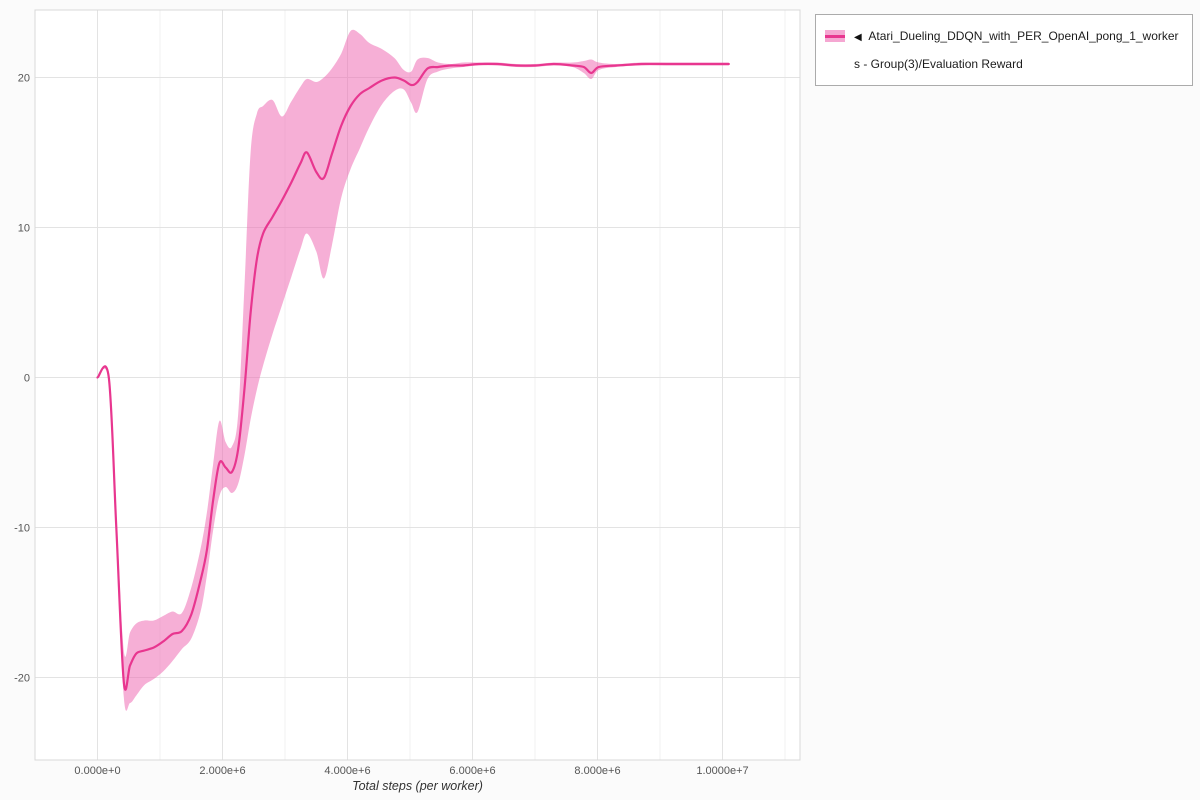 This screenshot has width=1200, height=800. Describe the element at coordinates (24, 229) in the screenshot. I see `y-tick-label: 10` at that location.